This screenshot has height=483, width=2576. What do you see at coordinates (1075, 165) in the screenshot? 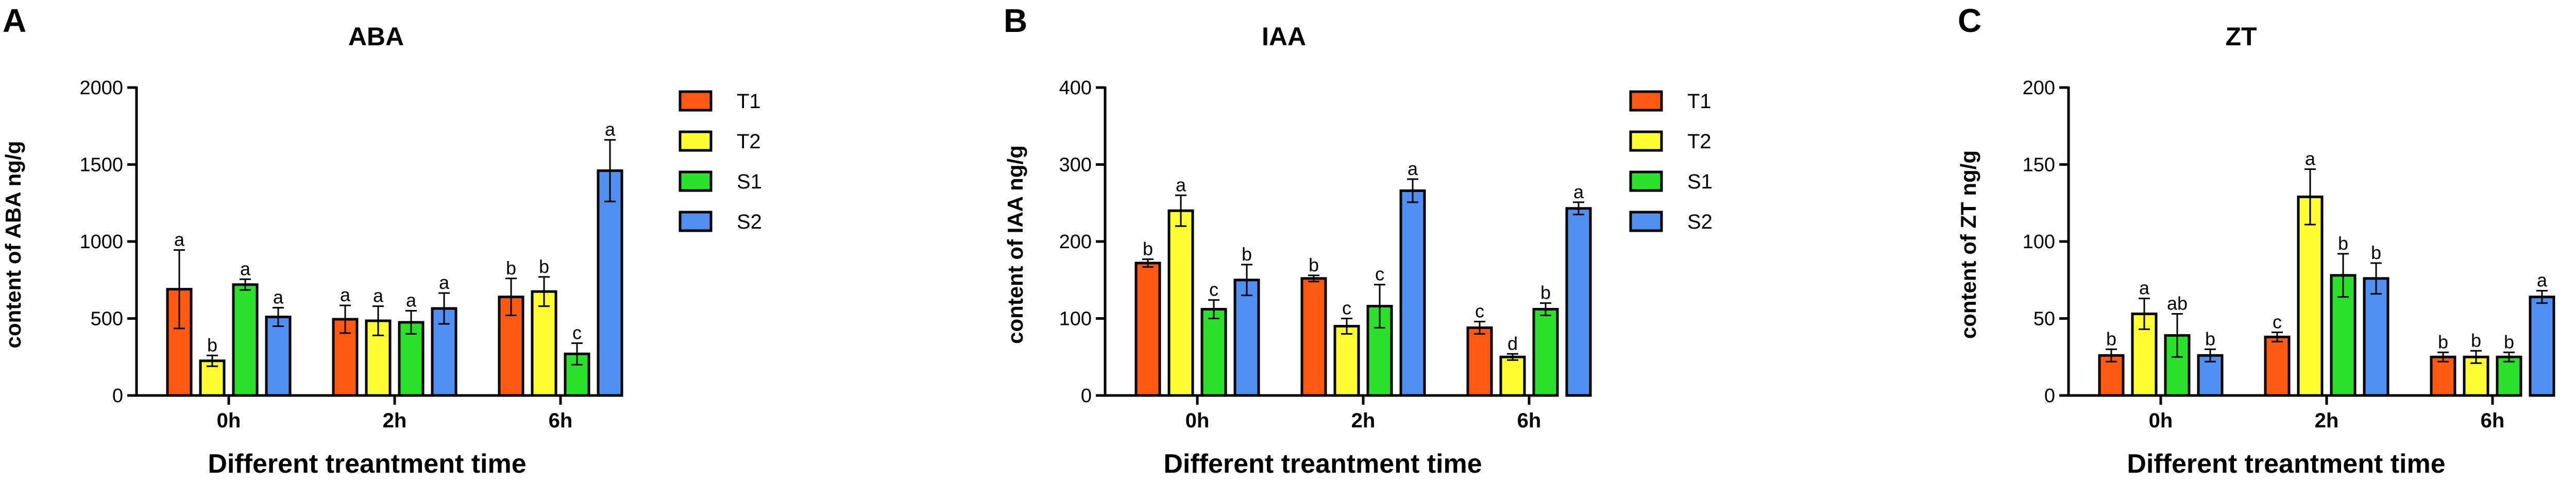
I see `y-tick-label: 300` at bounding box center [1075, 165].